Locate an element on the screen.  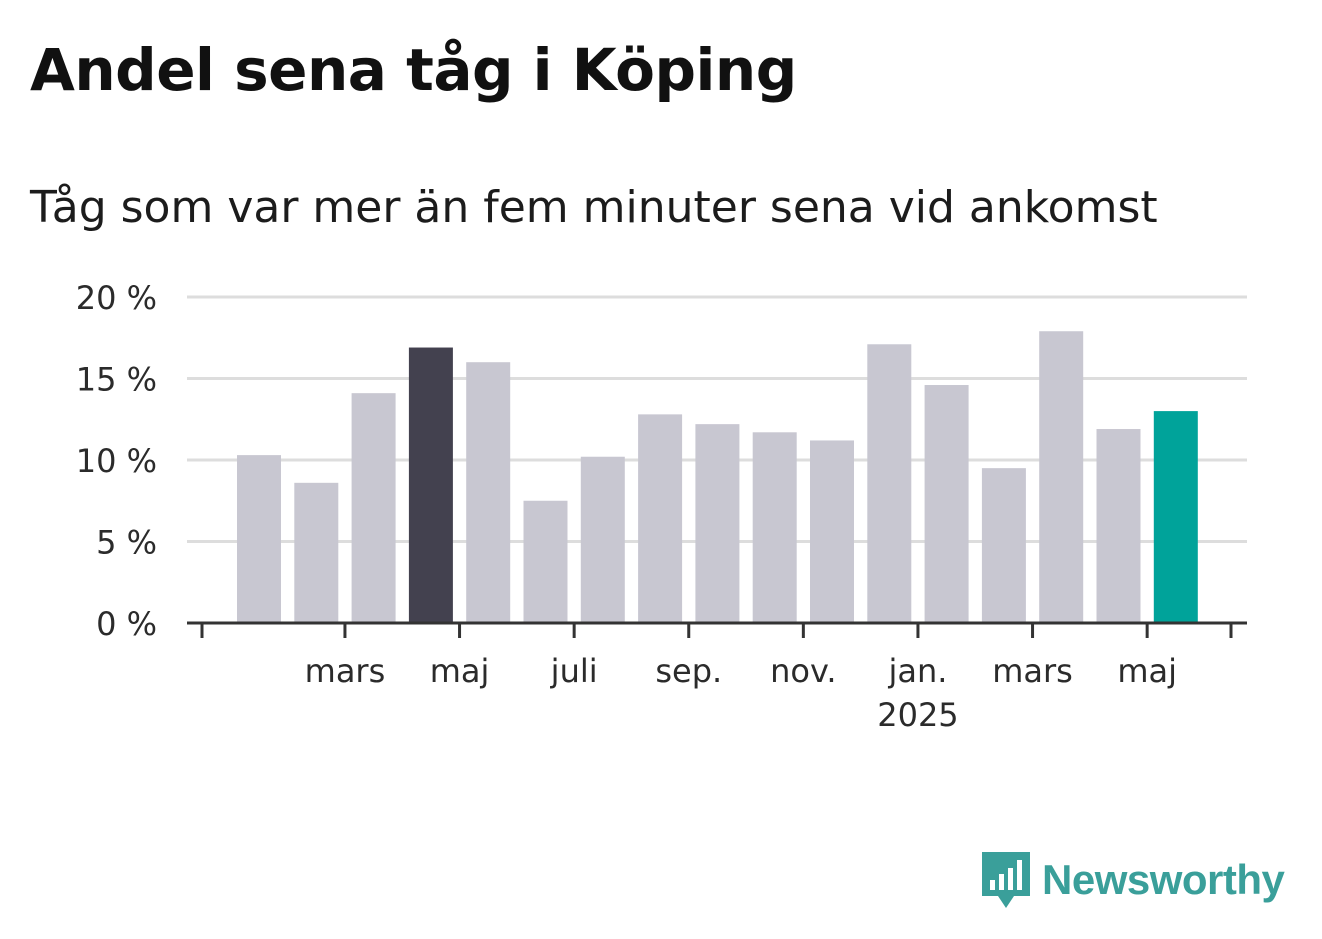
x-tick-sublabel: 2025 is located at coordinates (917, 715).